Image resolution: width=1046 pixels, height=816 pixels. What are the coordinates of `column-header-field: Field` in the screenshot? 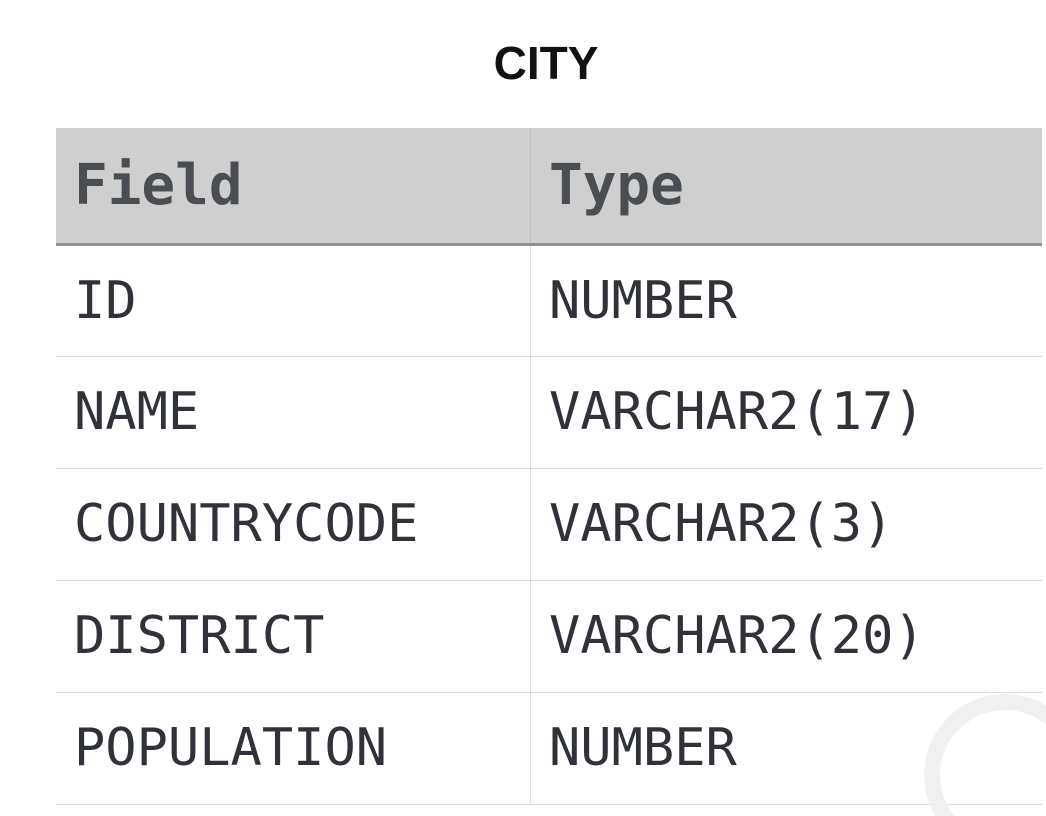 It's located at (293, 187).